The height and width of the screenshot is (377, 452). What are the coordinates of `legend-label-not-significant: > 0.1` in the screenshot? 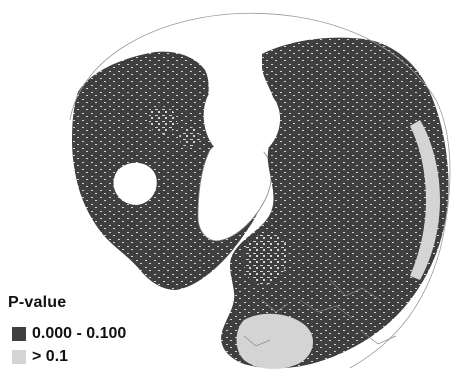 It's located at (50, 356).